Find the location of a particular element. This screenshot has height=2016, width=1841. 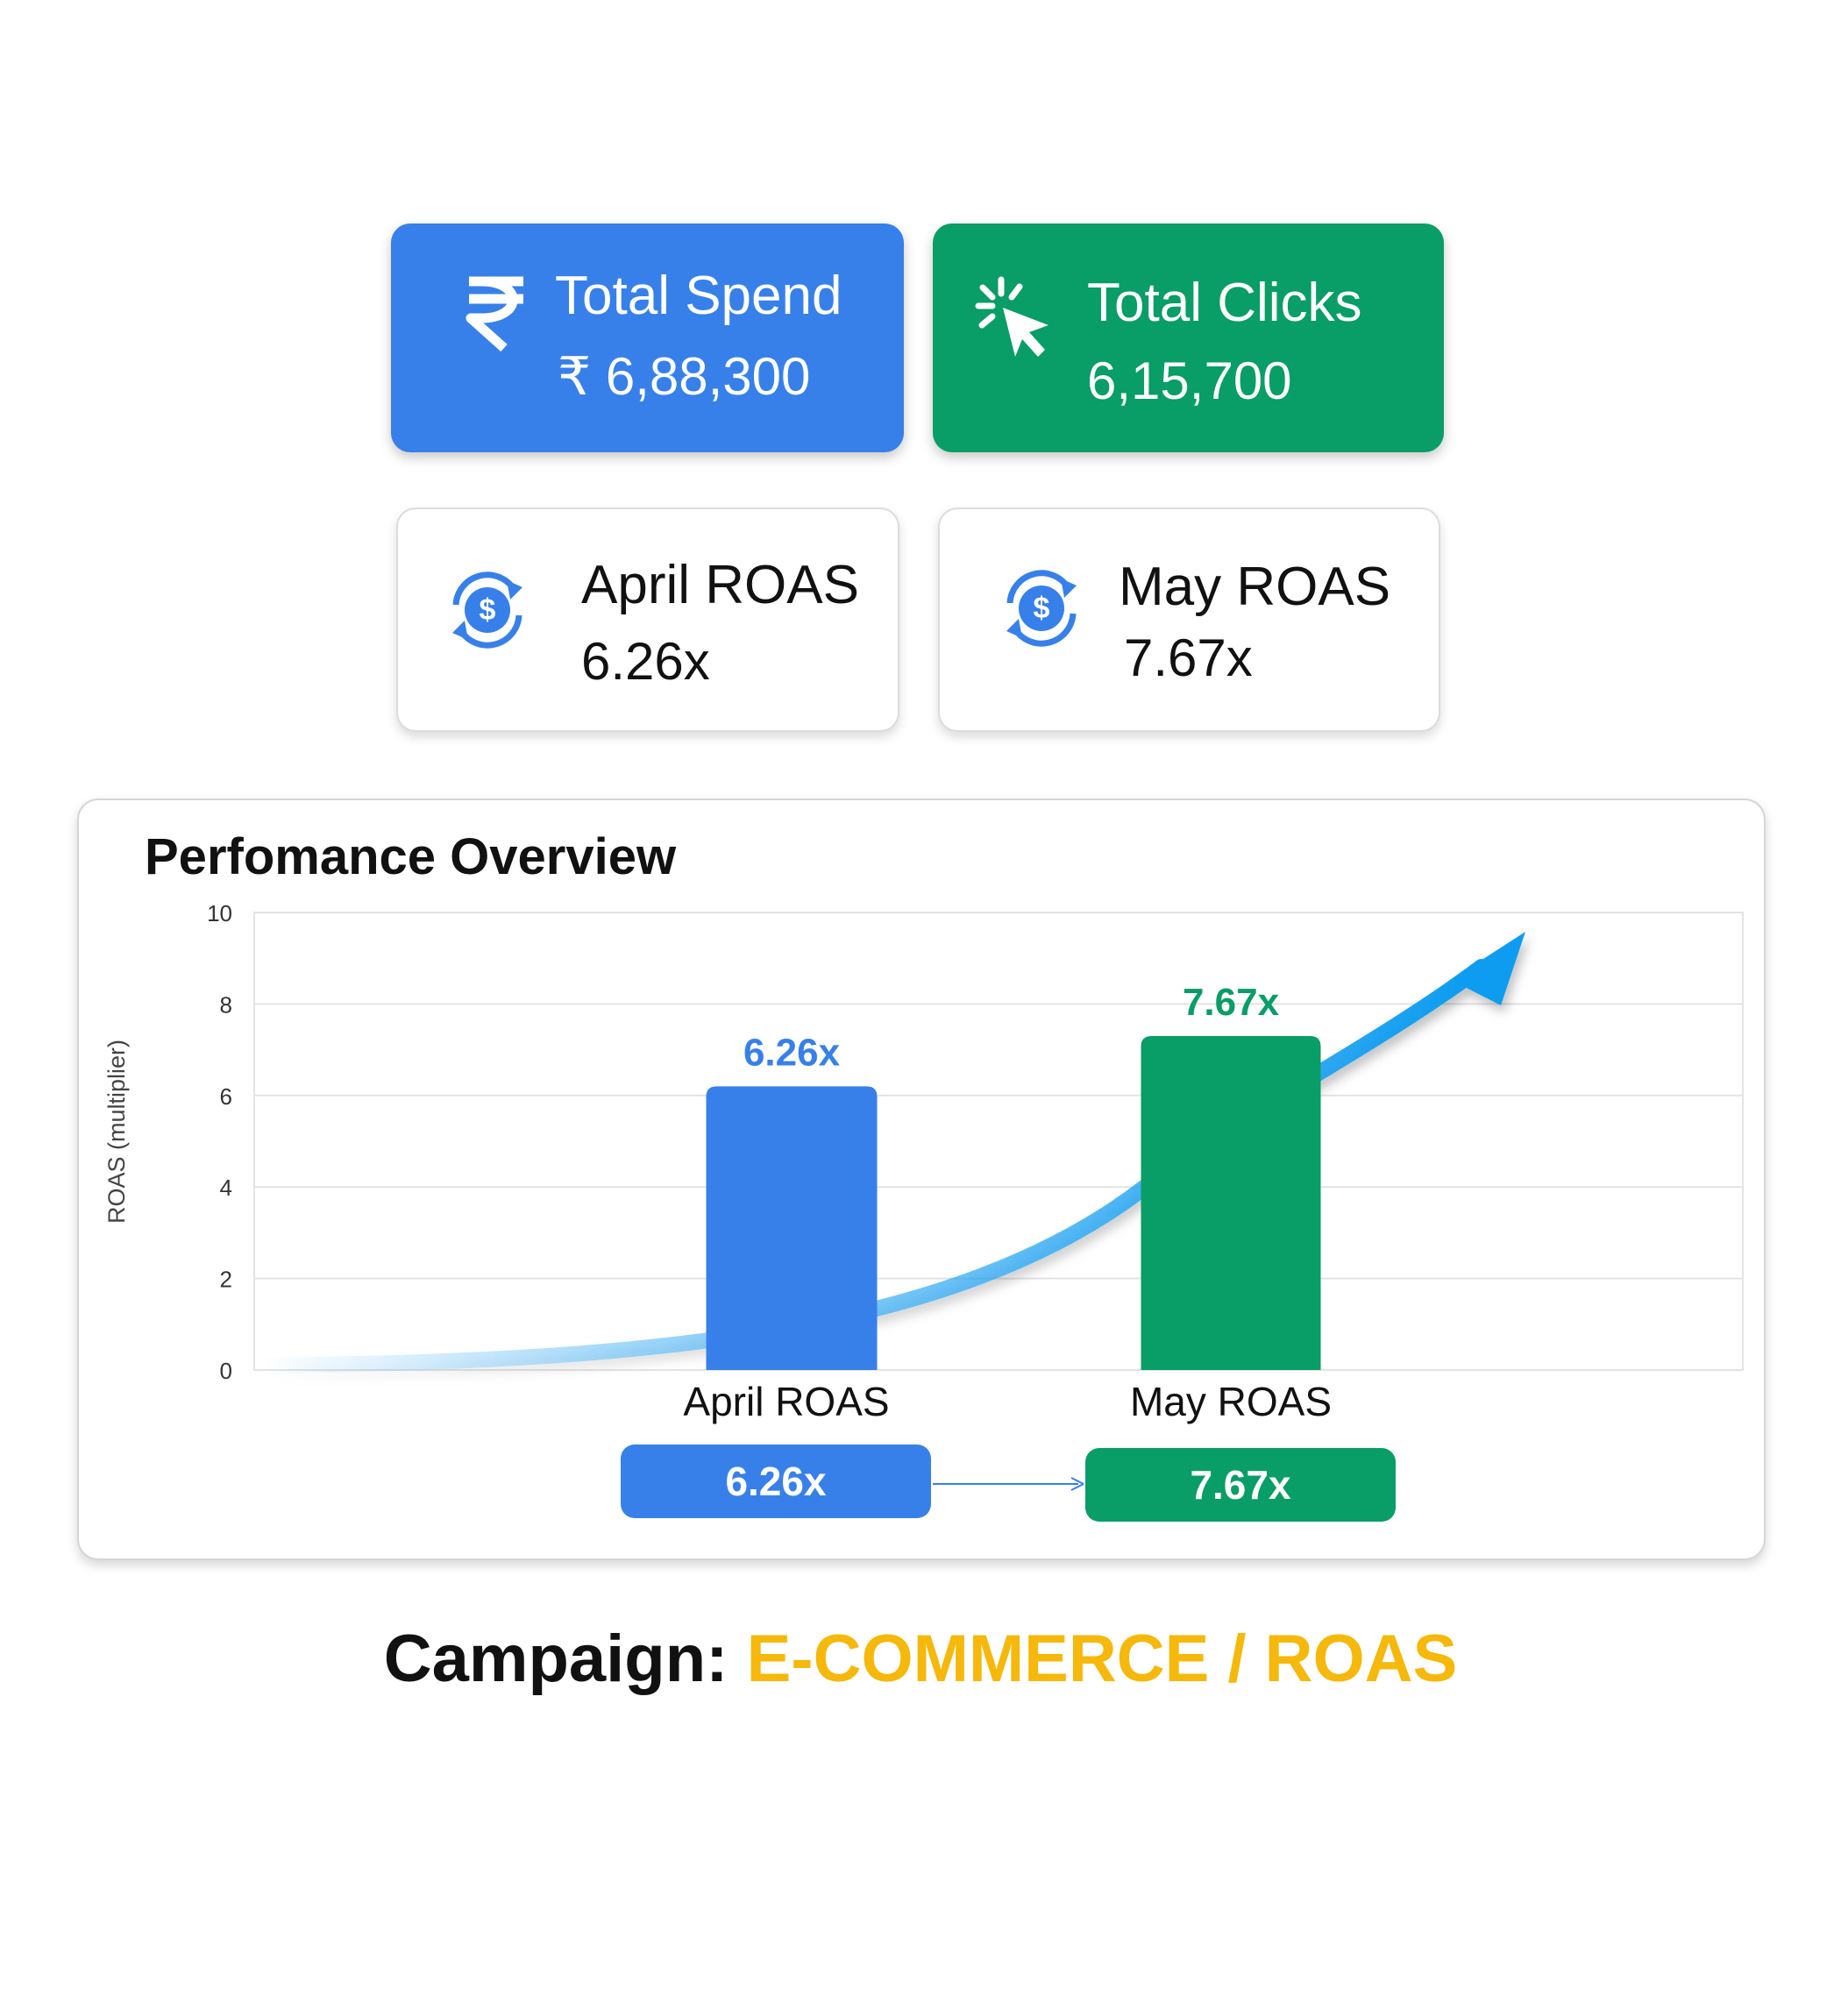

y-axis-label: ROAS (multiplier) is located at coordinates (117, 1132).